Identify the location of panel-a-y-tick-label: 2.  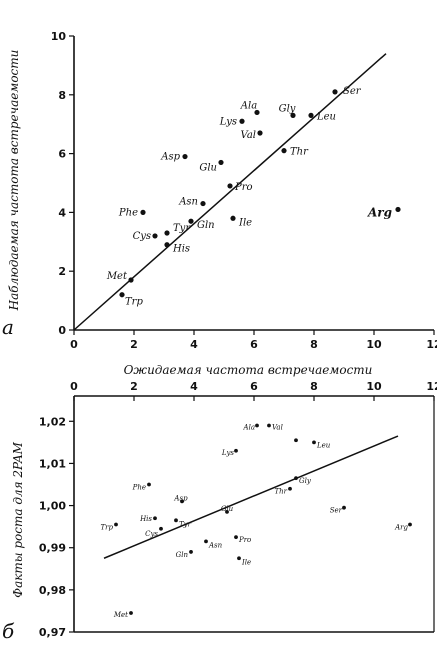
(62, 271).